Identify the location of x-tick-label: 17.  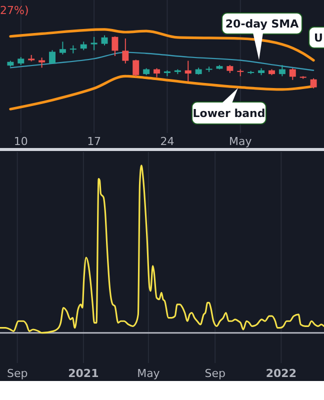
(94, 141).